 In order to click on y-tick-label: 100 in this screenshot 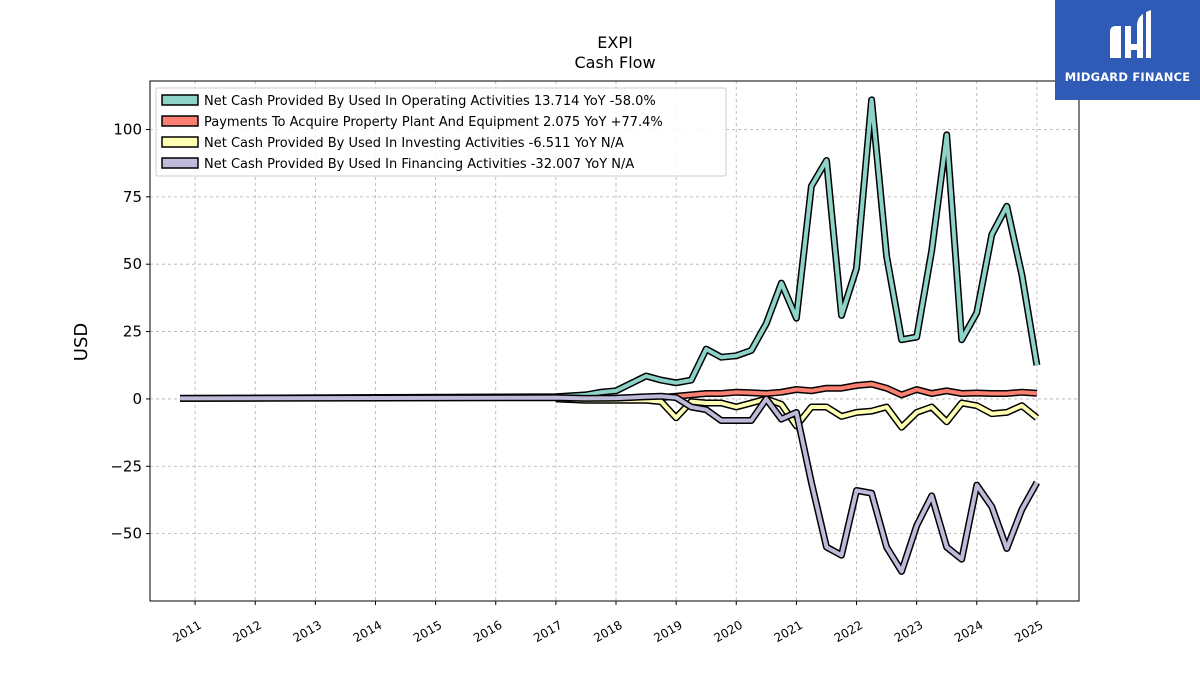, I will do `click(127, 129)`.